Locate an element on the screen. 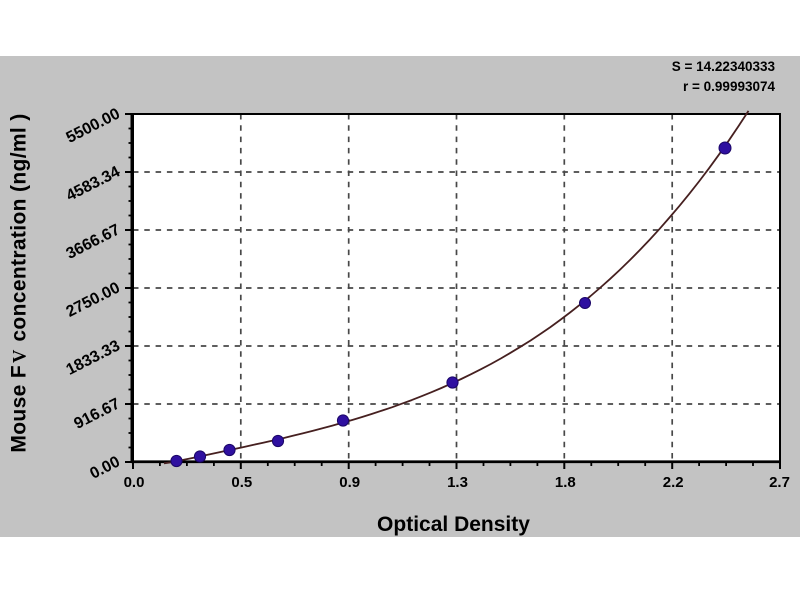  svg-text: 0.5 is located at coordinates (241, 482).